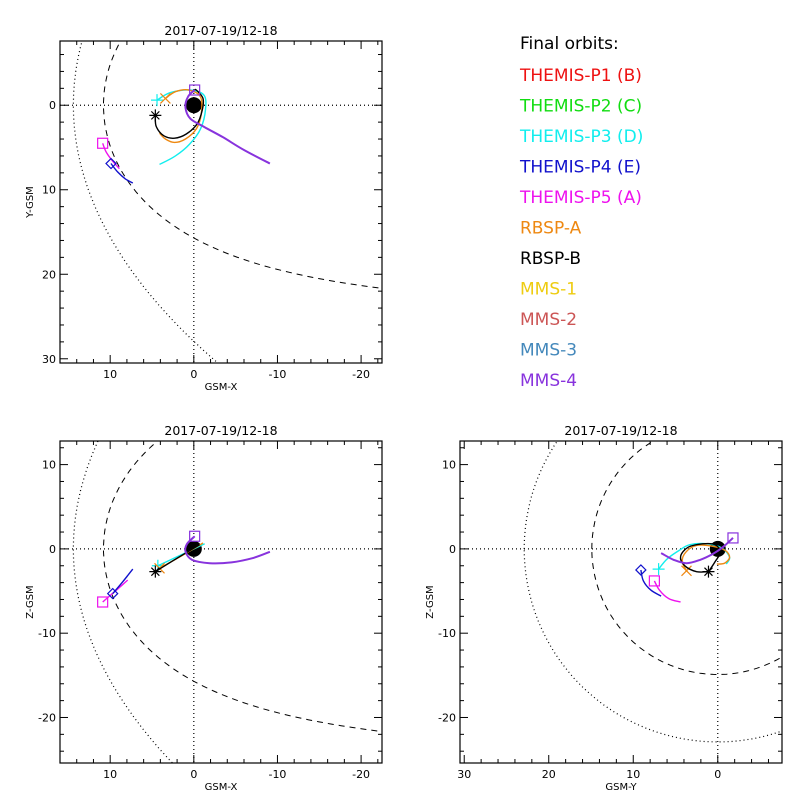 The height and width of the screenshot is (800, 800). I want to click on y-axis-label: Y-GSM, so click(30, 202).